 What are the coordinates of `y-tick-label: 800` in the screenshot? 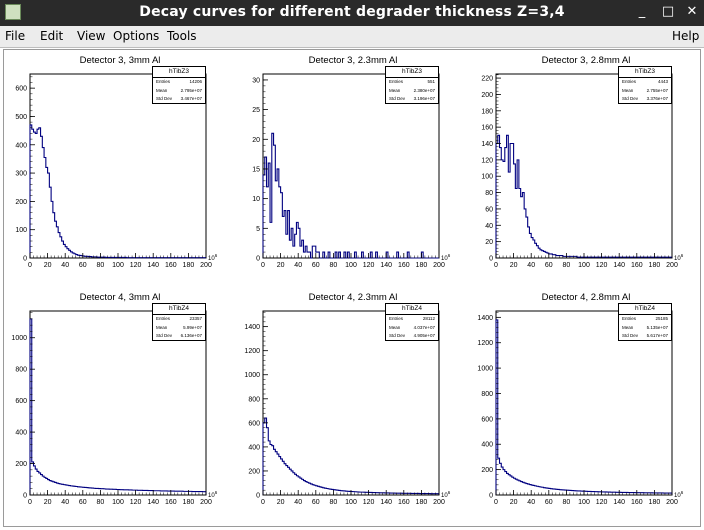 It's located at (254, 399).